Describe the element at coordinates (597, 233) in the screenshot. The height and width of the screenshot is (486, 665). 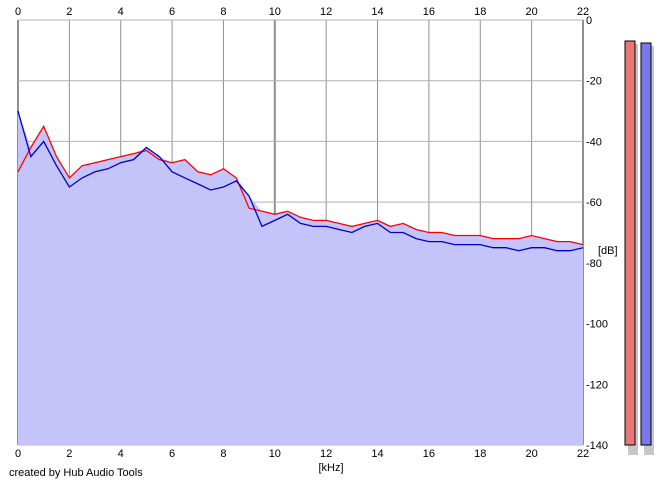
I see `y-ticks: 0 -20 -40 -60 -80 -100 -120 -140` at that location.